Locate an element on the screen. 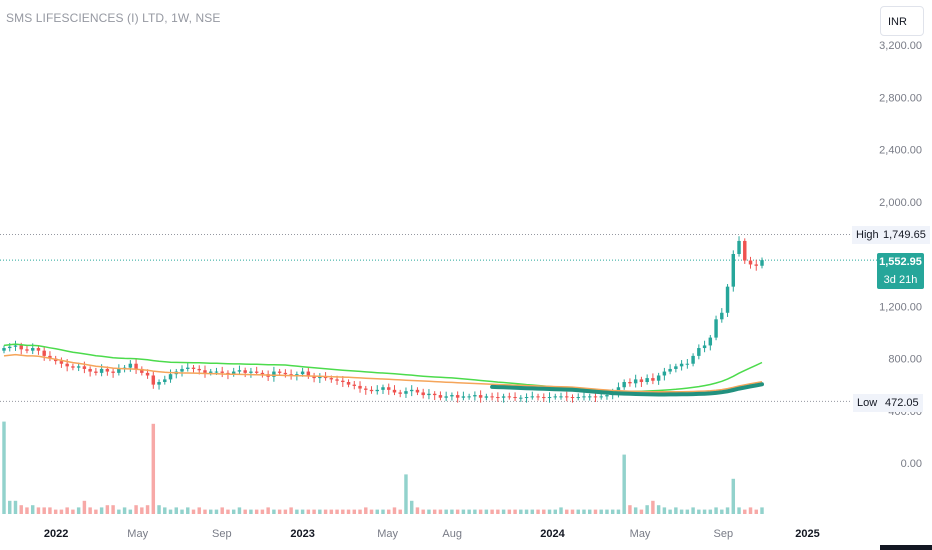  x-tick-label: Aug is located at coordinates (452, 534).